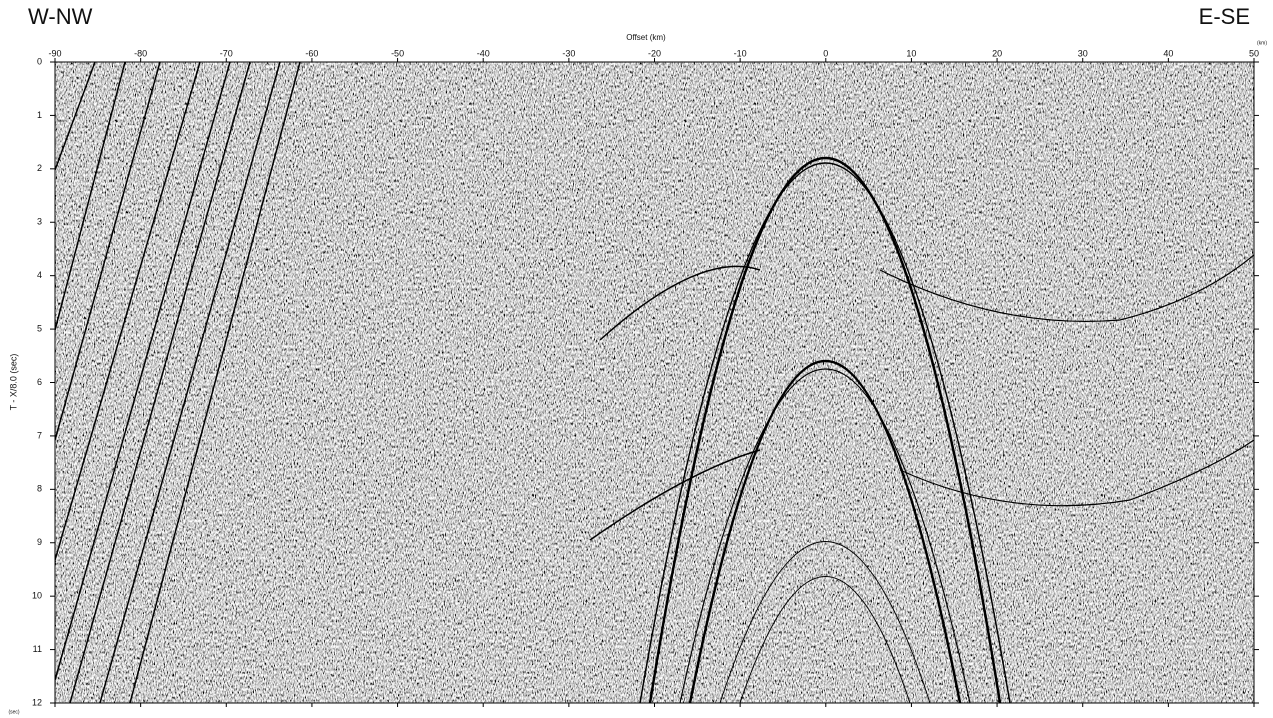  I want to click on x-tick-label: -70, so click(226, 53).